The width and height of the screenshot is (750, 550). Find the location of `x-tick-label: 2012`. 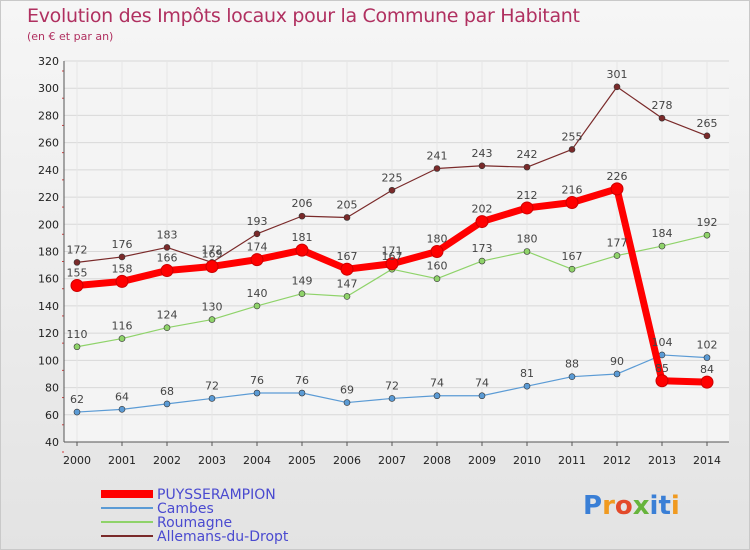

x-tick-label: 2012 is located at coordinates (617, 460).